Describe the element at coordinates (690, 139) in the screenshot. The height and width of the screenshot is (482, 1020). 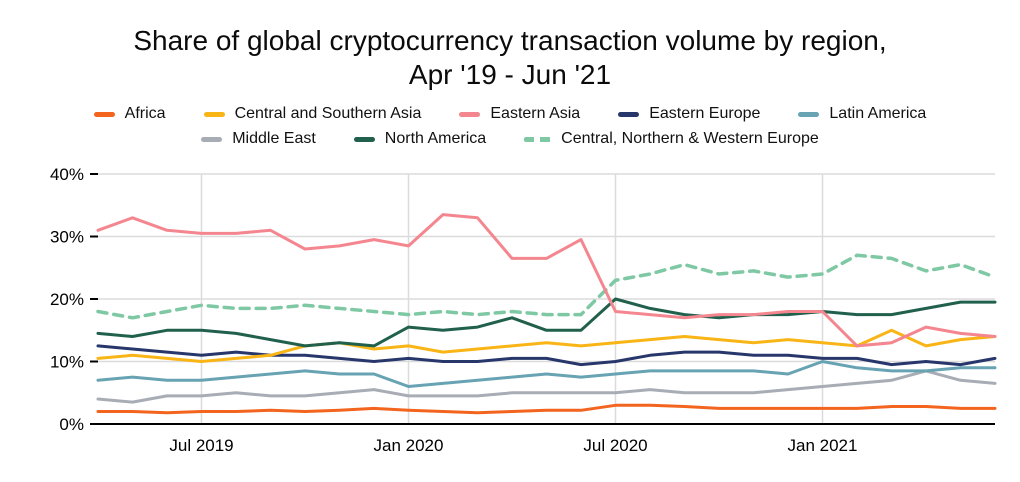
I see `legend-label-central-northern-western-europe: Central, Northern & Western Europe` at that location.